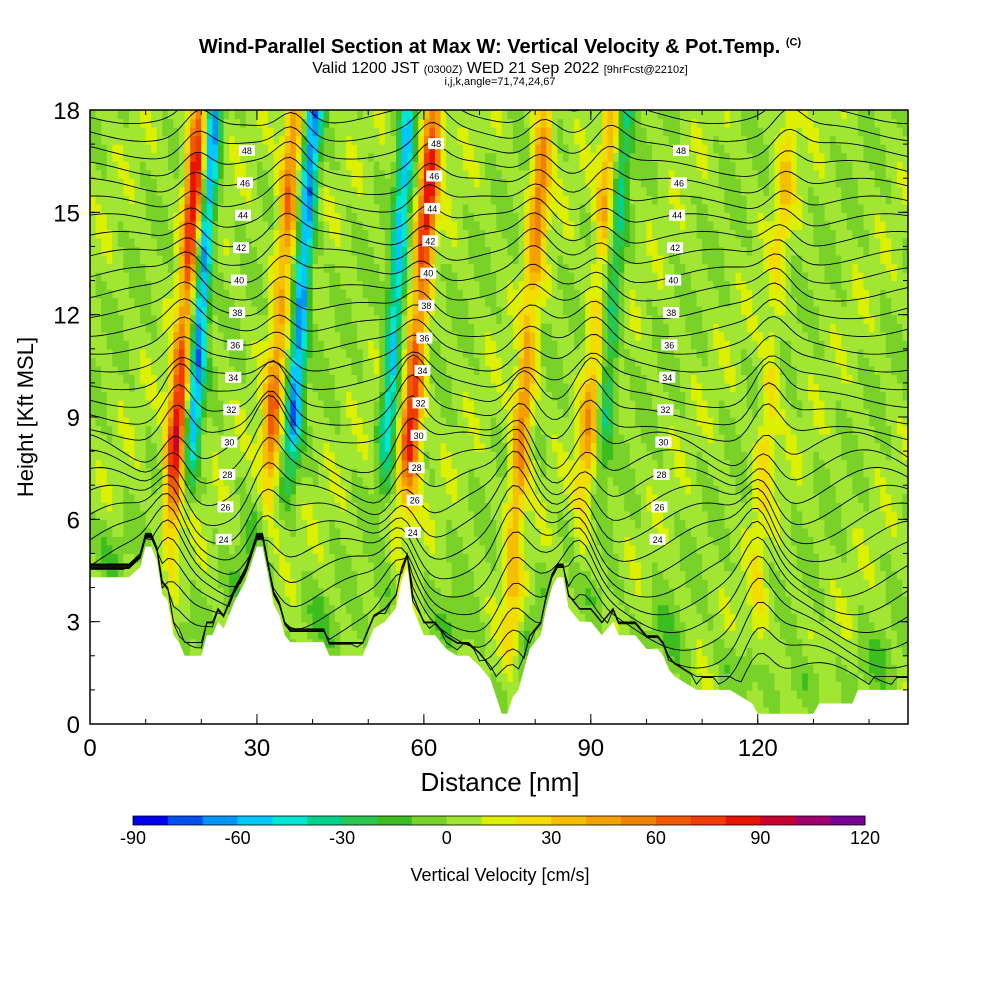 This screenshot has width=1000, height=1000. Describe the element at coordinates (73, 623) in the screenshot. I see `y-tick-label: 3` at that location.